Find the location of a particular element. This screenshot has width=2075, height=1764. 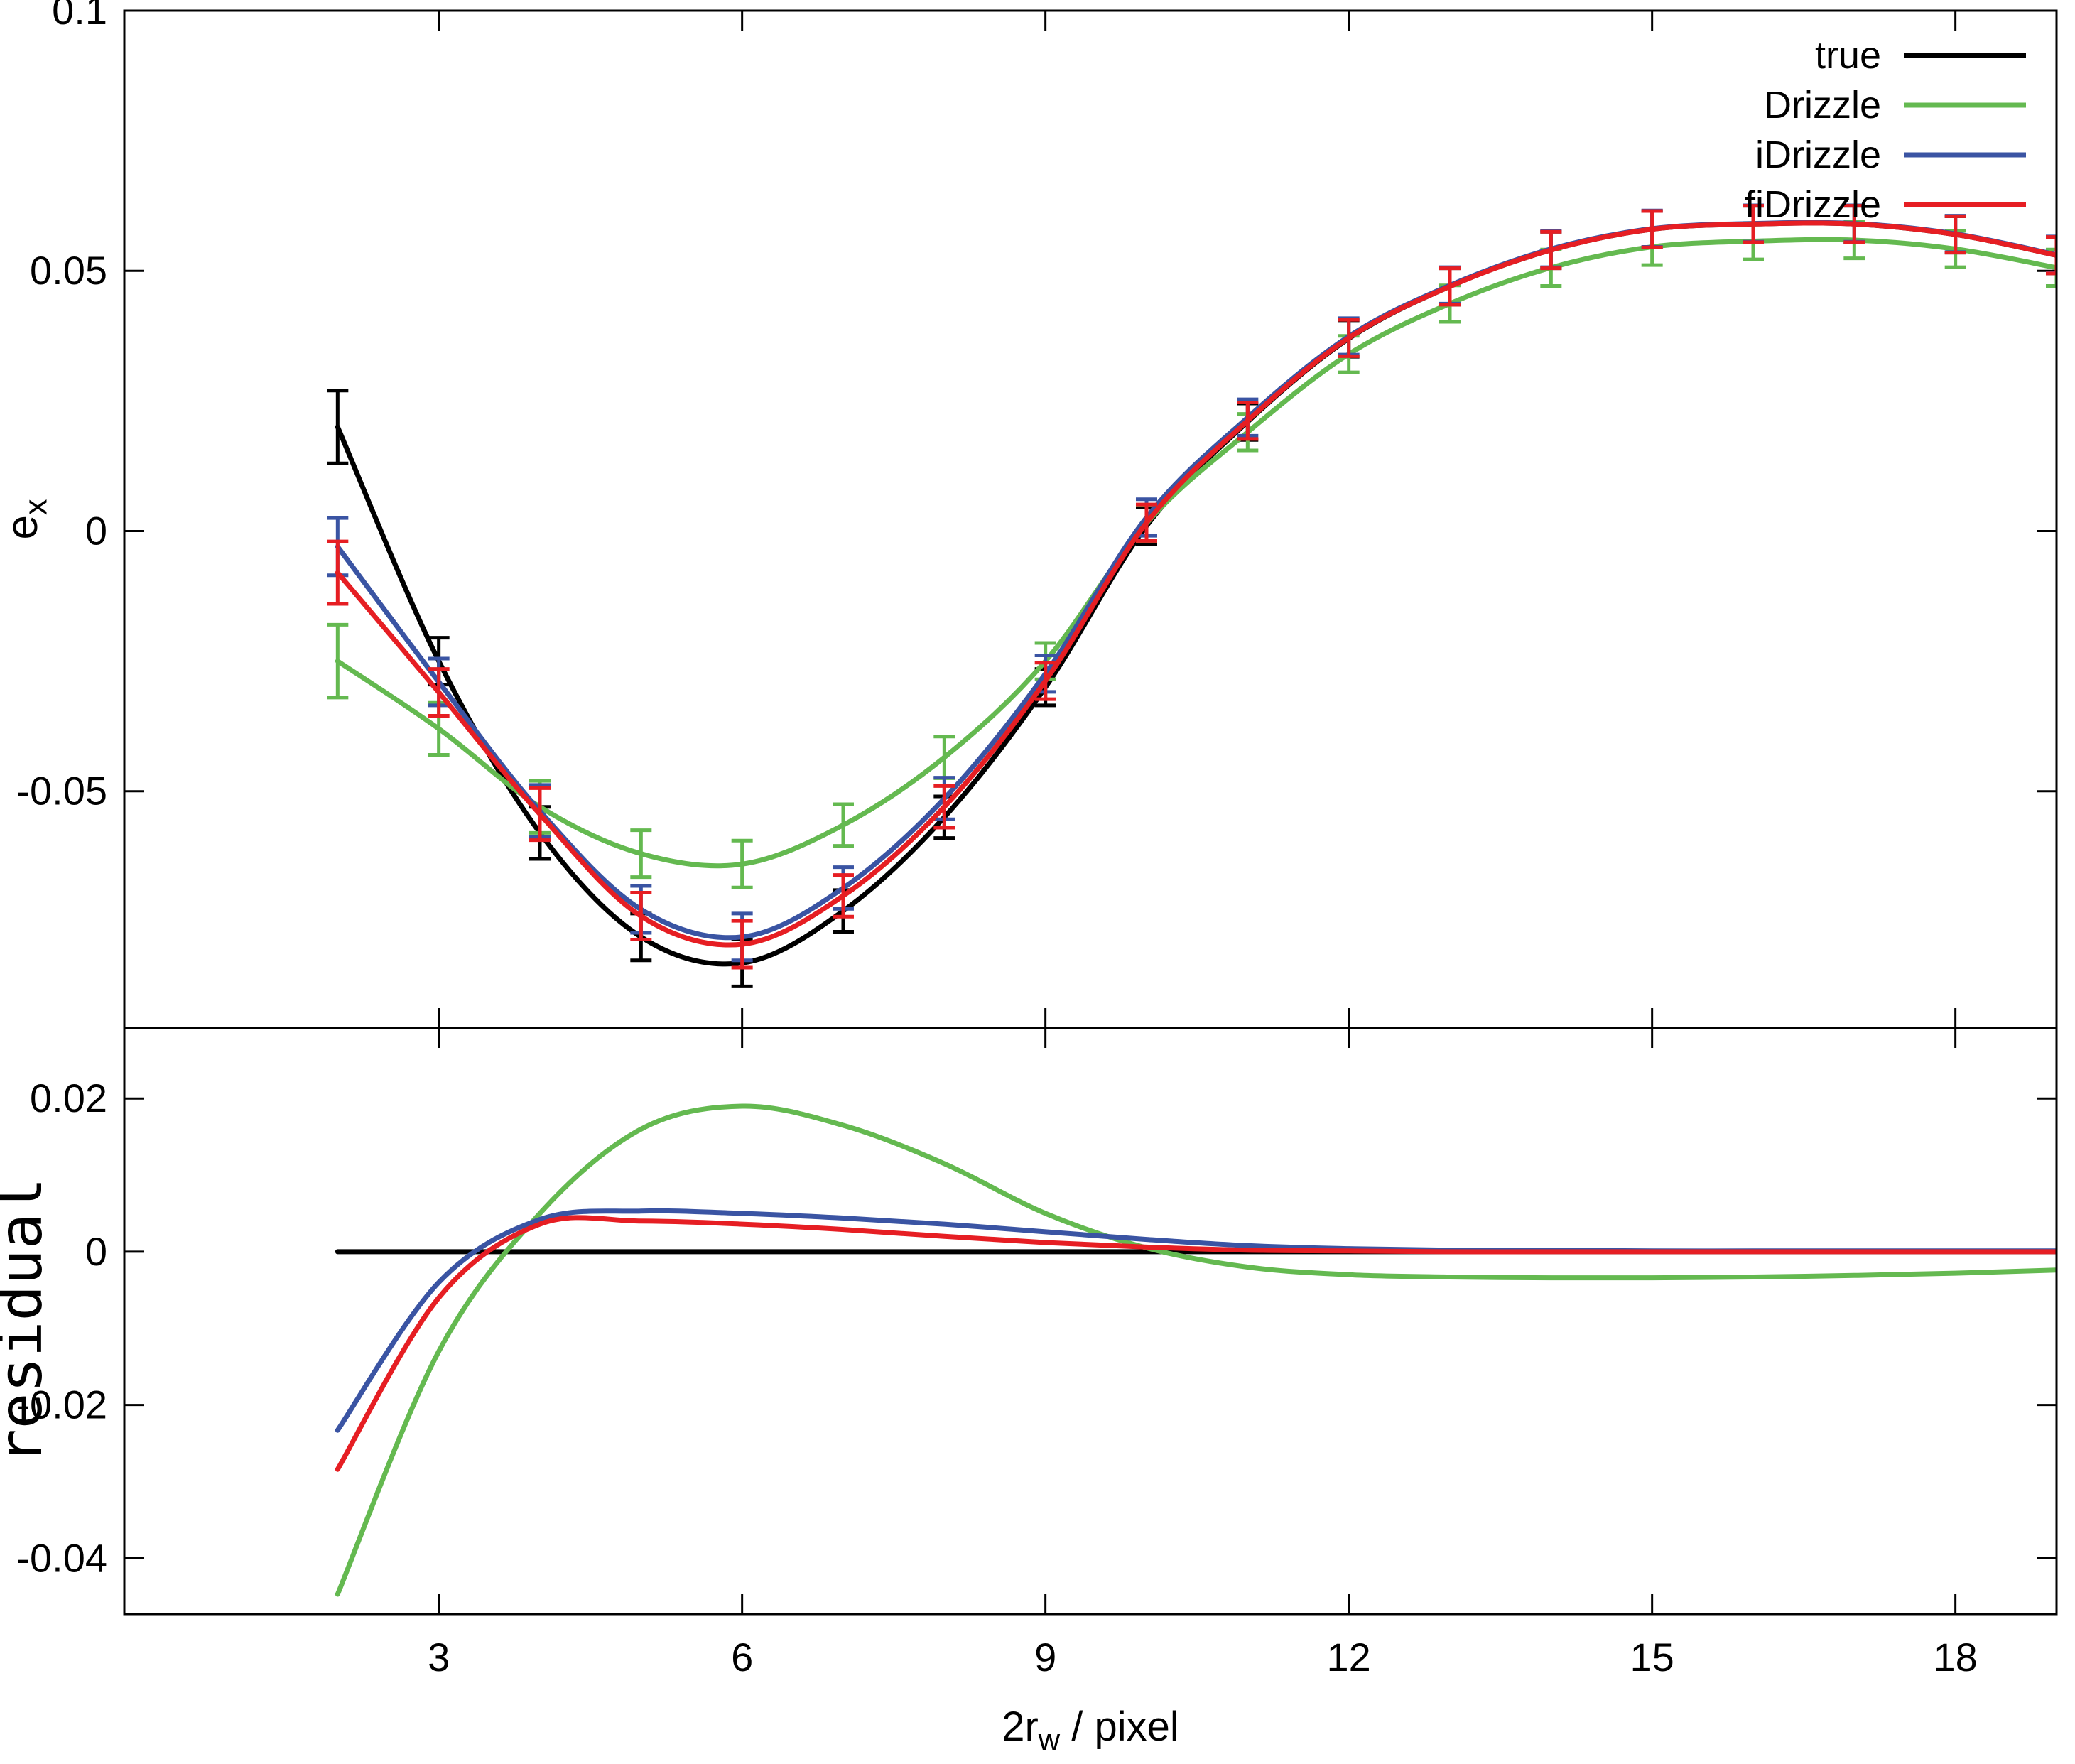

y-tick-label: 0.1 is located at coordinates (79, 16).